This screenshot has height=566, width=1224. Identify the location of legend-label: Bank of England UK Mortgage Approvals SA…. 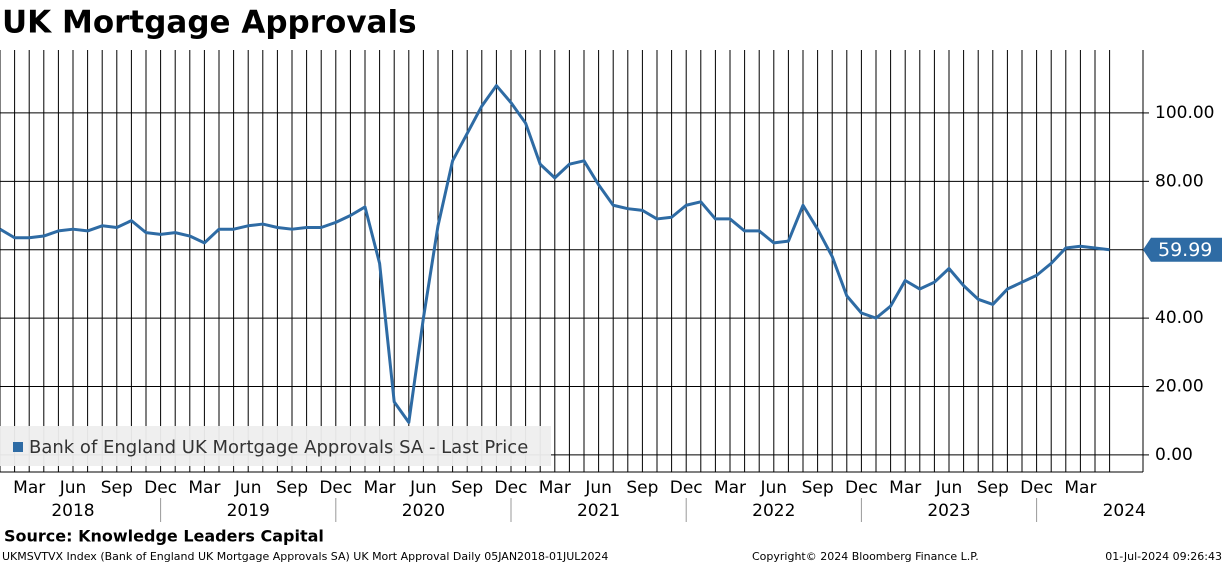
(278, 447).